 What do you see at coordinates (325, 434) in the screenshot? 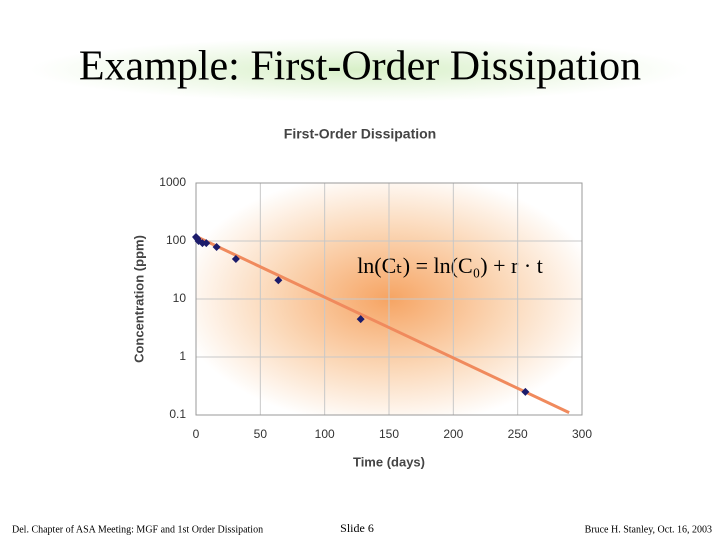
I see `x-tick-label: 100` at bounding box center [325, 434].